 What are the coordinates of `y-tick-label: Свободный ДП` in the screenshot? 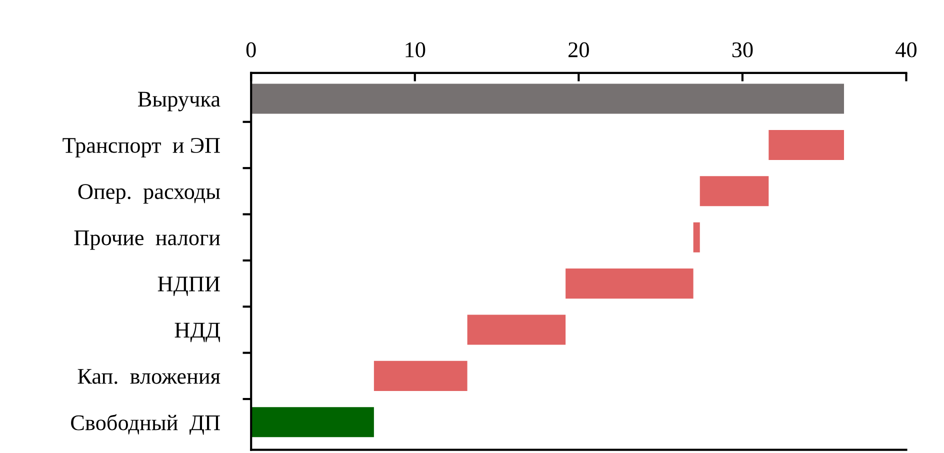 It's located at (145, 424).